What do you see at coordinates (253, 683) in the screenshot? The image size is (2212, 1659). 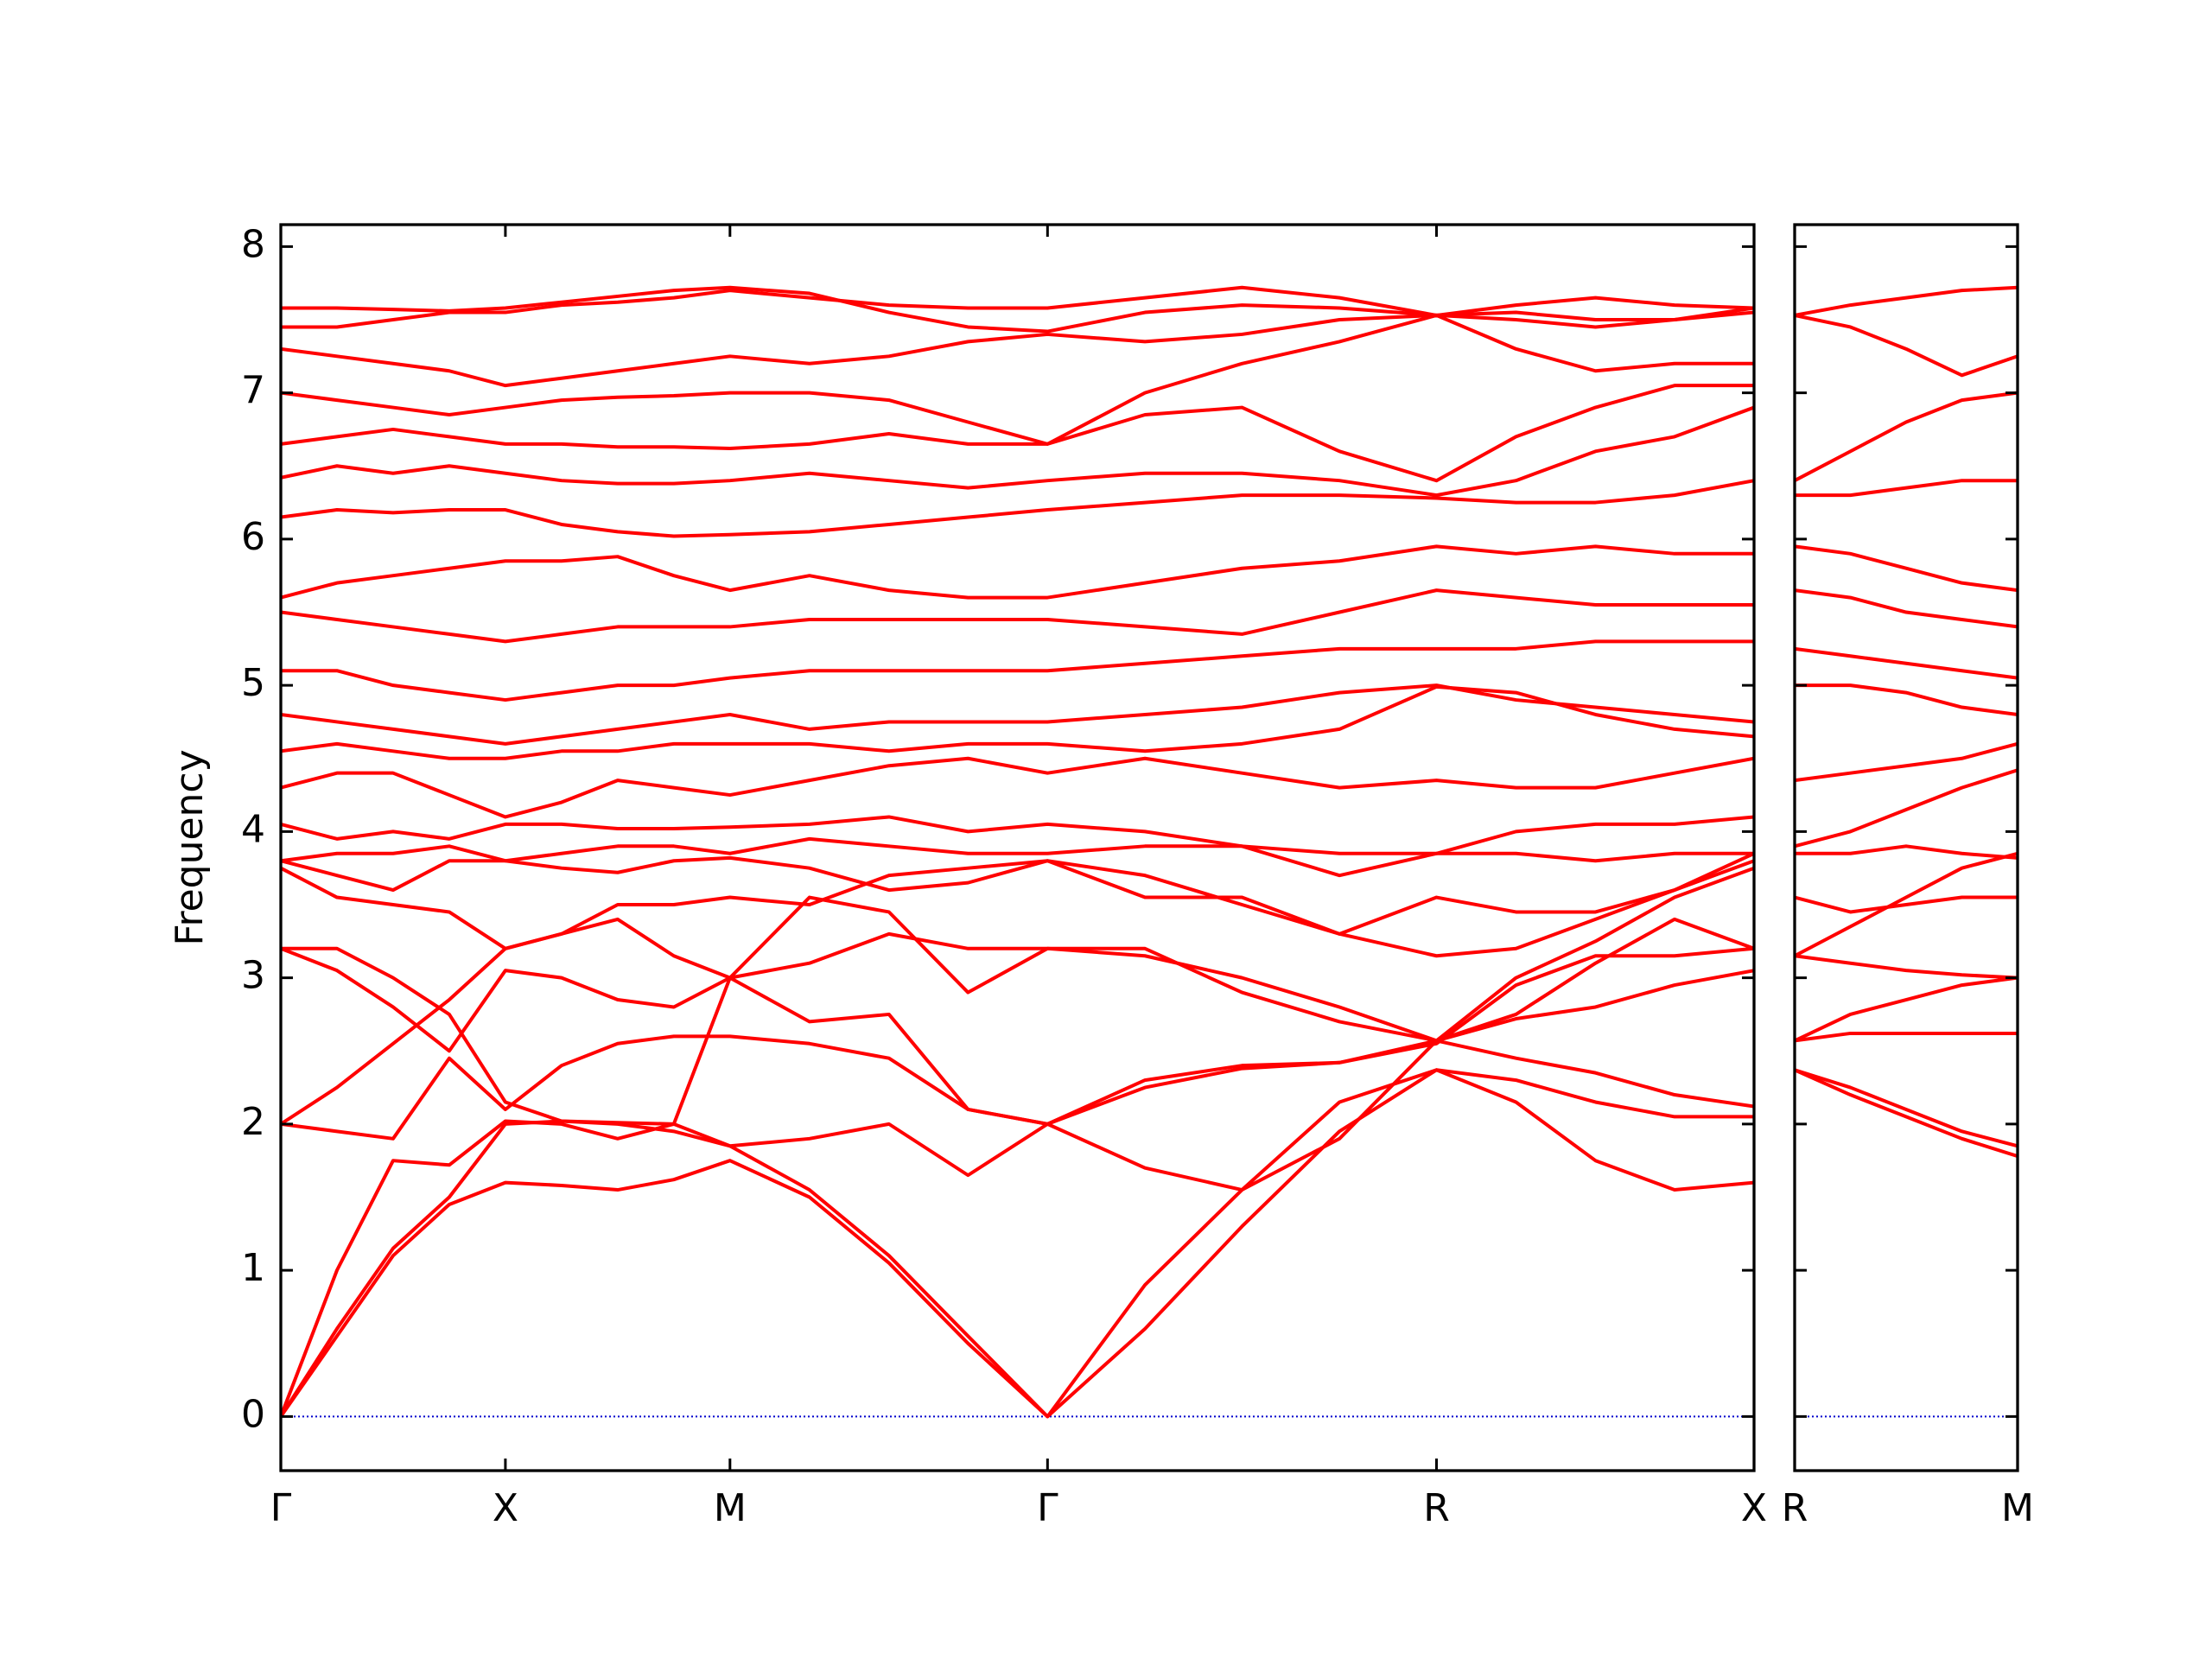 I see `y-tick-label: 5` at bounding box center [253, 683].